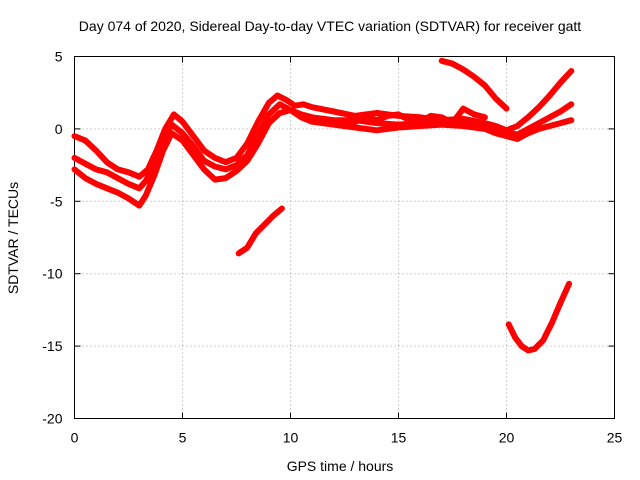  I want to click on y-tick-label: -20, so click(52, 419).